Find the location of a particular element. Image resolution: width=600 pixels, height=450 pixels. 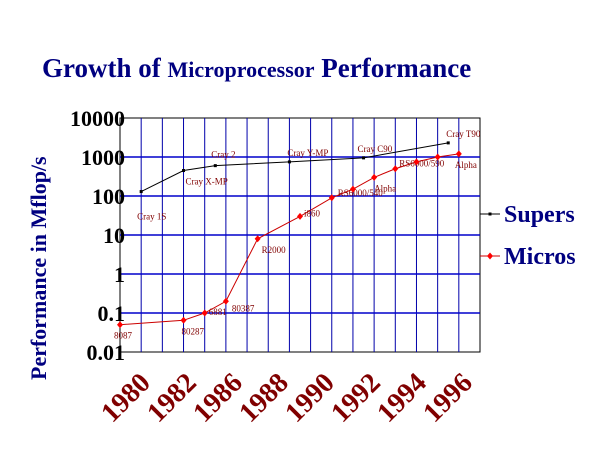

x-tick-label: 1986 is located at coordinates (218, 398).